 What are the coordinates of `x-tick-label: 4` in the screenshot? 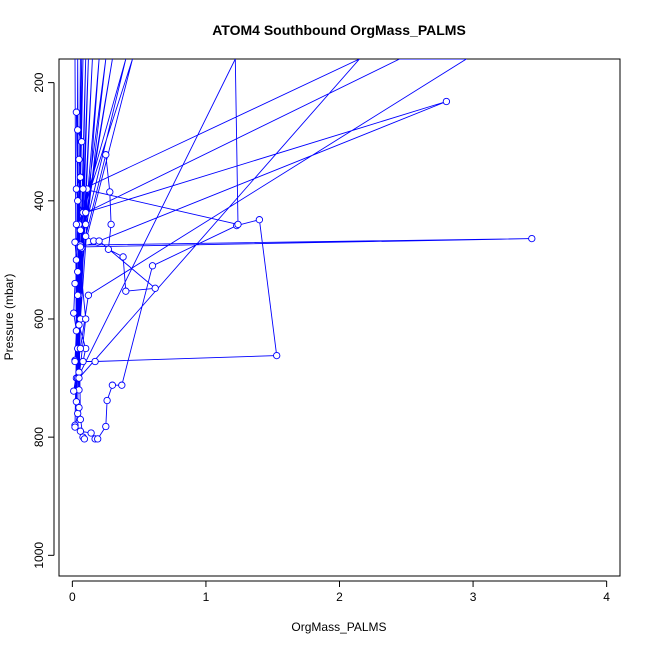 It's located at (606, 597).